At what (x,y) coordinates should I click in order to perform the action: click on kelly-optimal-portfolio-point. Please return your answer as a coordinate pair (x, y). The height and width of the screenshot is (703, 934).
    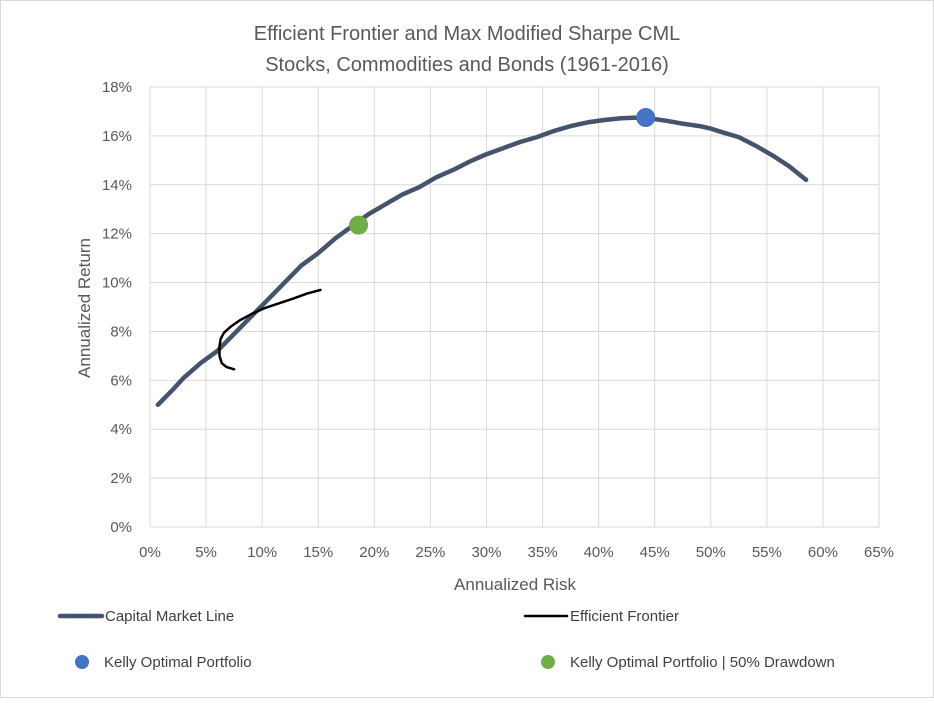
    Looking at the image, I should click on (646, 118).